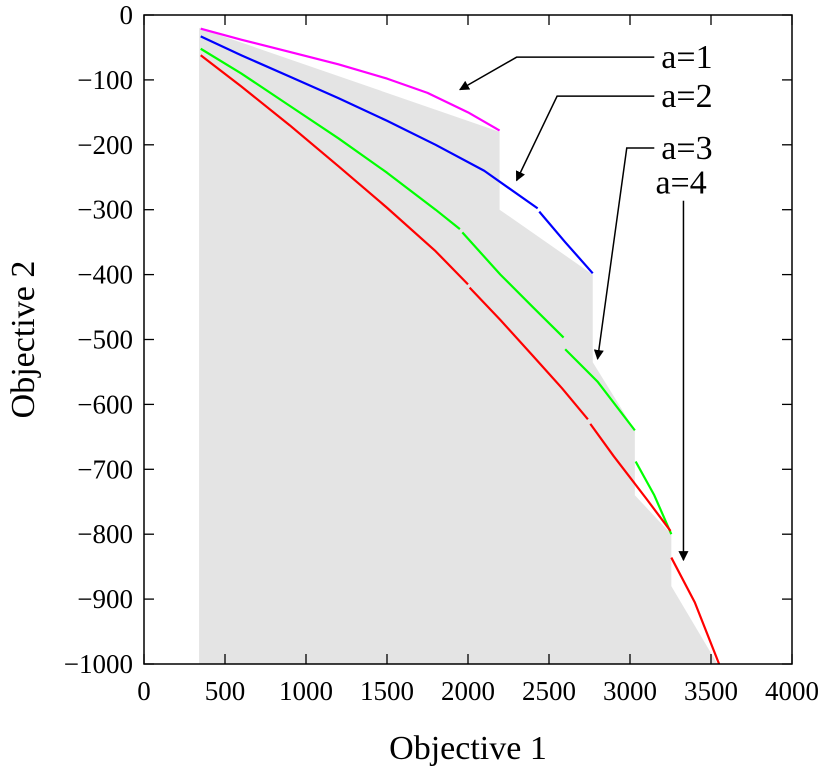 The image size is (830, 776). Describe the element at coordinates (144, 691) in the screenshot. I see `x-tick-label: 0` at that location.